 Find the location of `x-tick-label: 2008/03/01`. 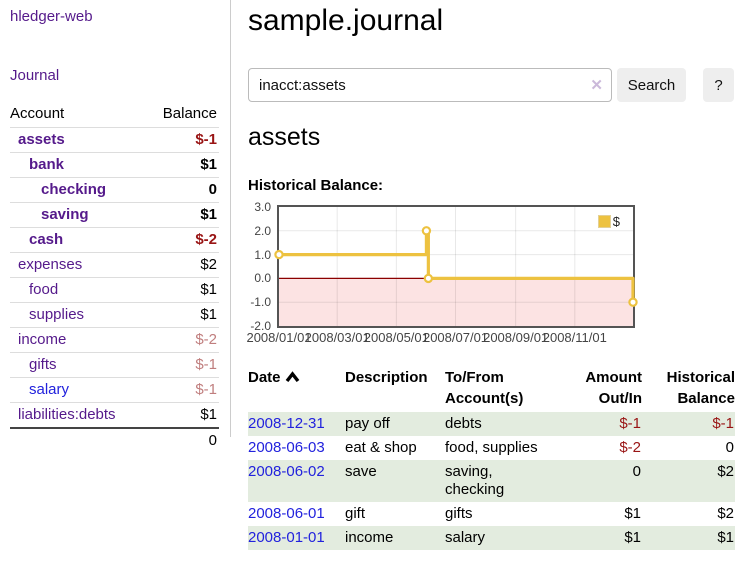

x-tick-label: 2008/03/01 is located at coordinates (337, 337).